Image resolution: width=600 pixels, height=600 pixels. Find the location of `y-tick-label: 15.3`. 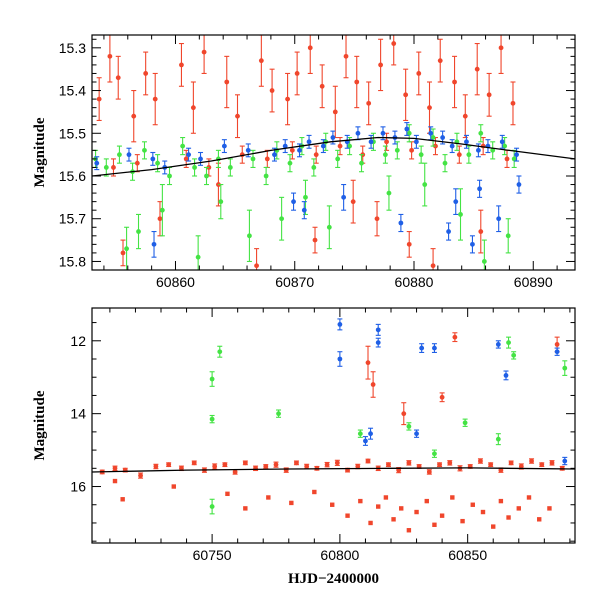

y-tick-label: 15.3 is located at coordinates (72, 48).